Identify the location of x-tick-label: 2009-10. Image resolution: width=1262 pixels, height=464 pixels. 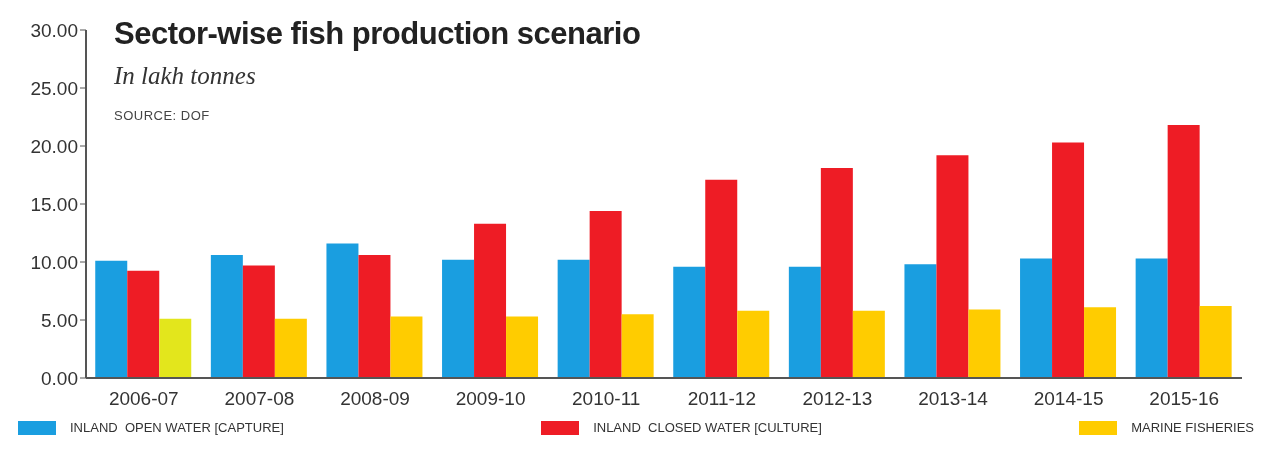
(490, 399).